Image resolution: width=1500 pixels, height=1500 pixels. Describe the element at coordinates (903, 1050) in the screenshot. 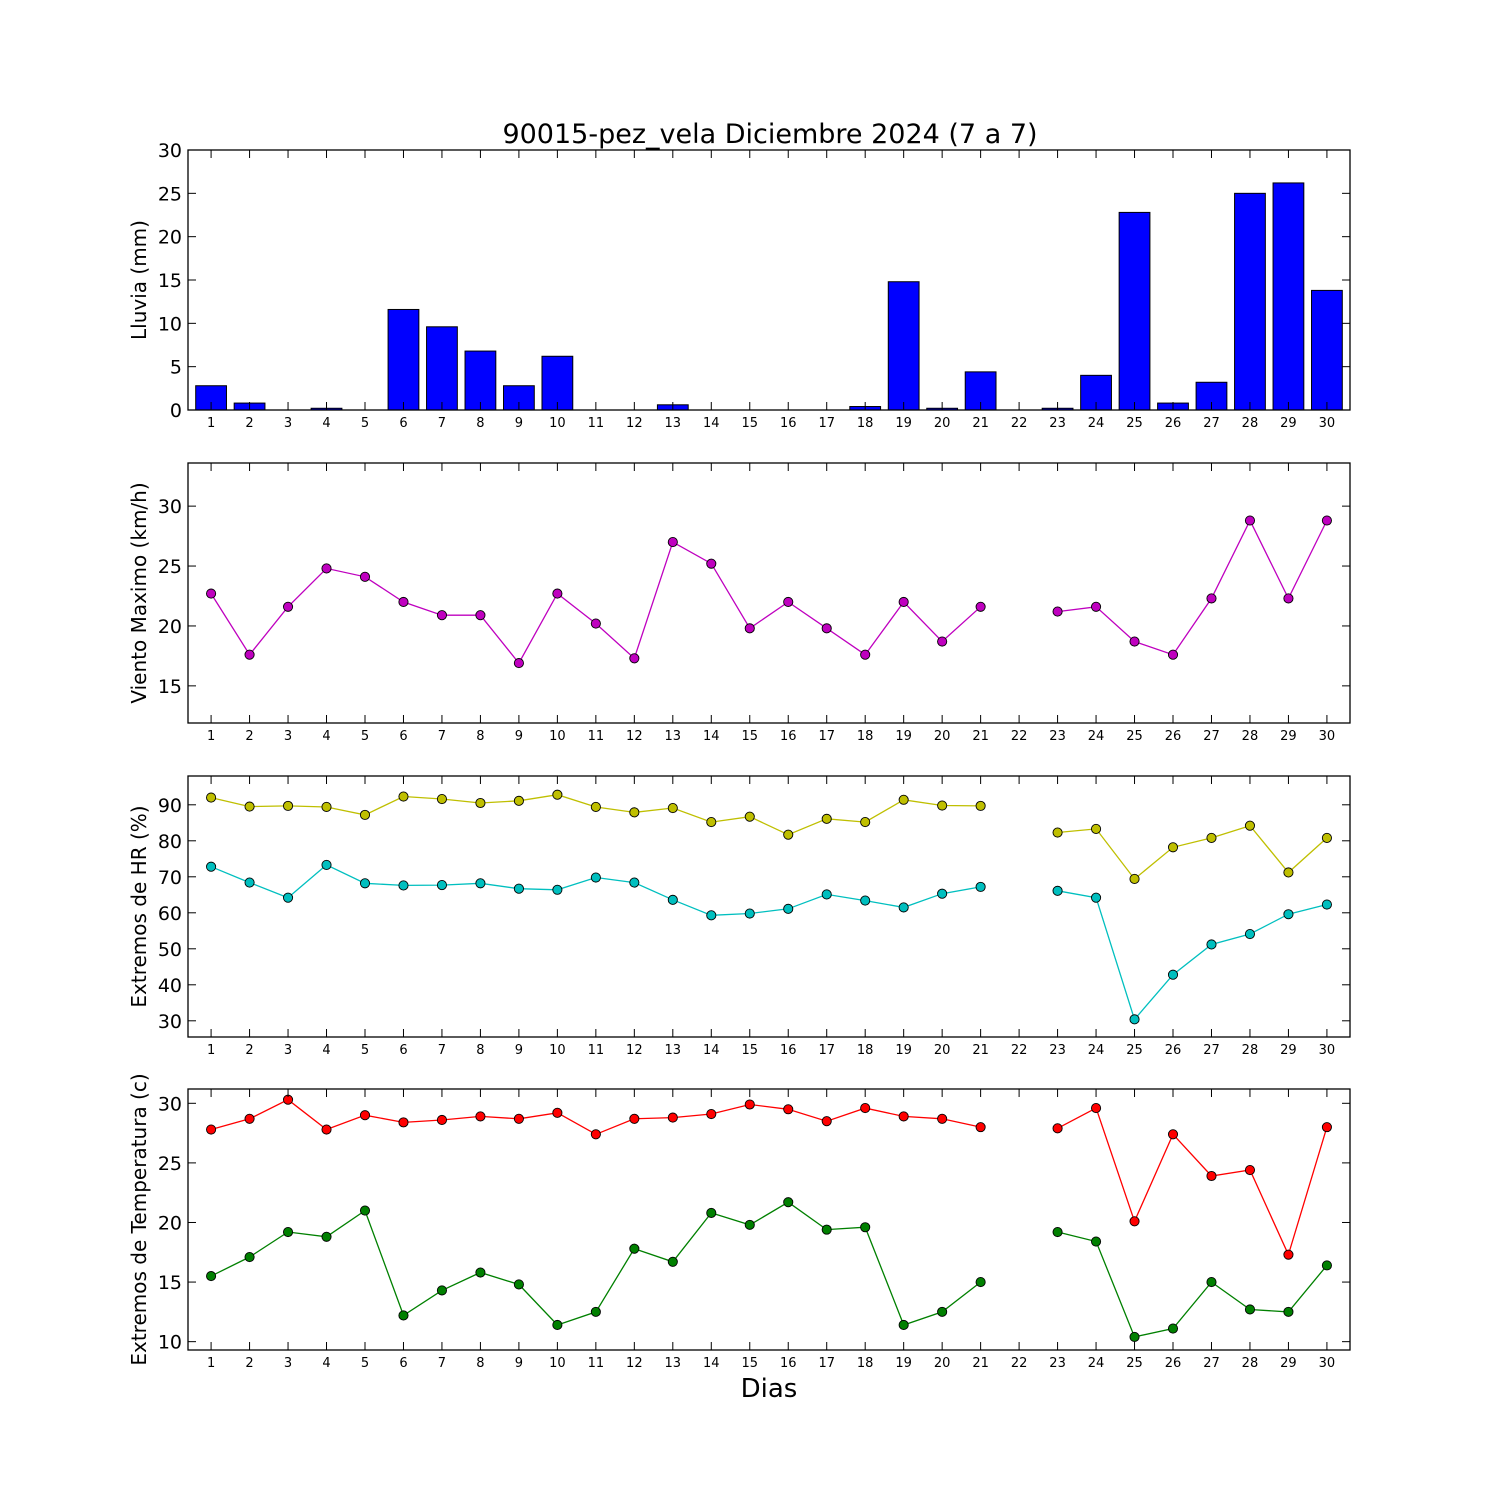

I see `x-tick-label: 19` at that location.